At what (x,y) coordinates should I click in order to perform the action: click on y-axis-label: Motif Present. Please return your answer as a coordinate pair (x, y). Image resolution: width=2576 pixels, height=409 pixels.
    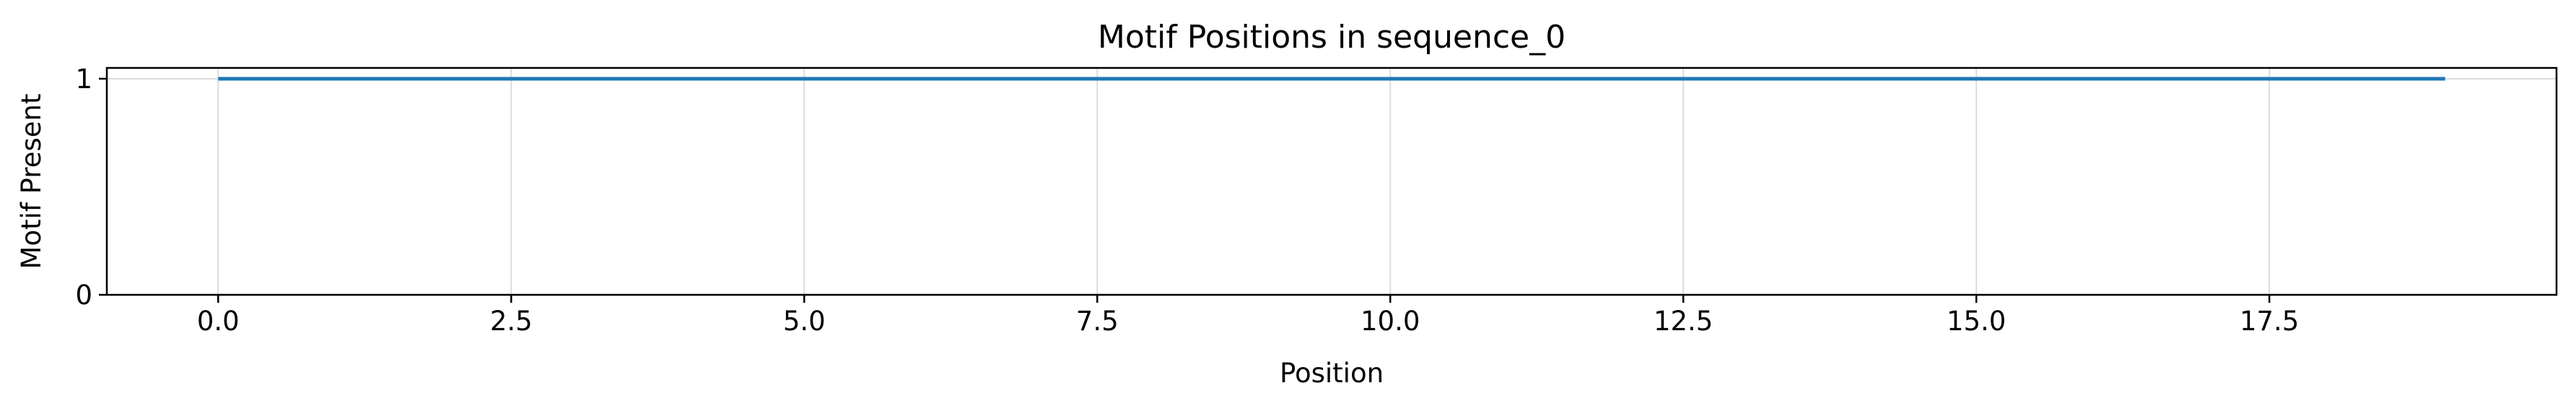
    Looking at the image, I should click on (31, 182).